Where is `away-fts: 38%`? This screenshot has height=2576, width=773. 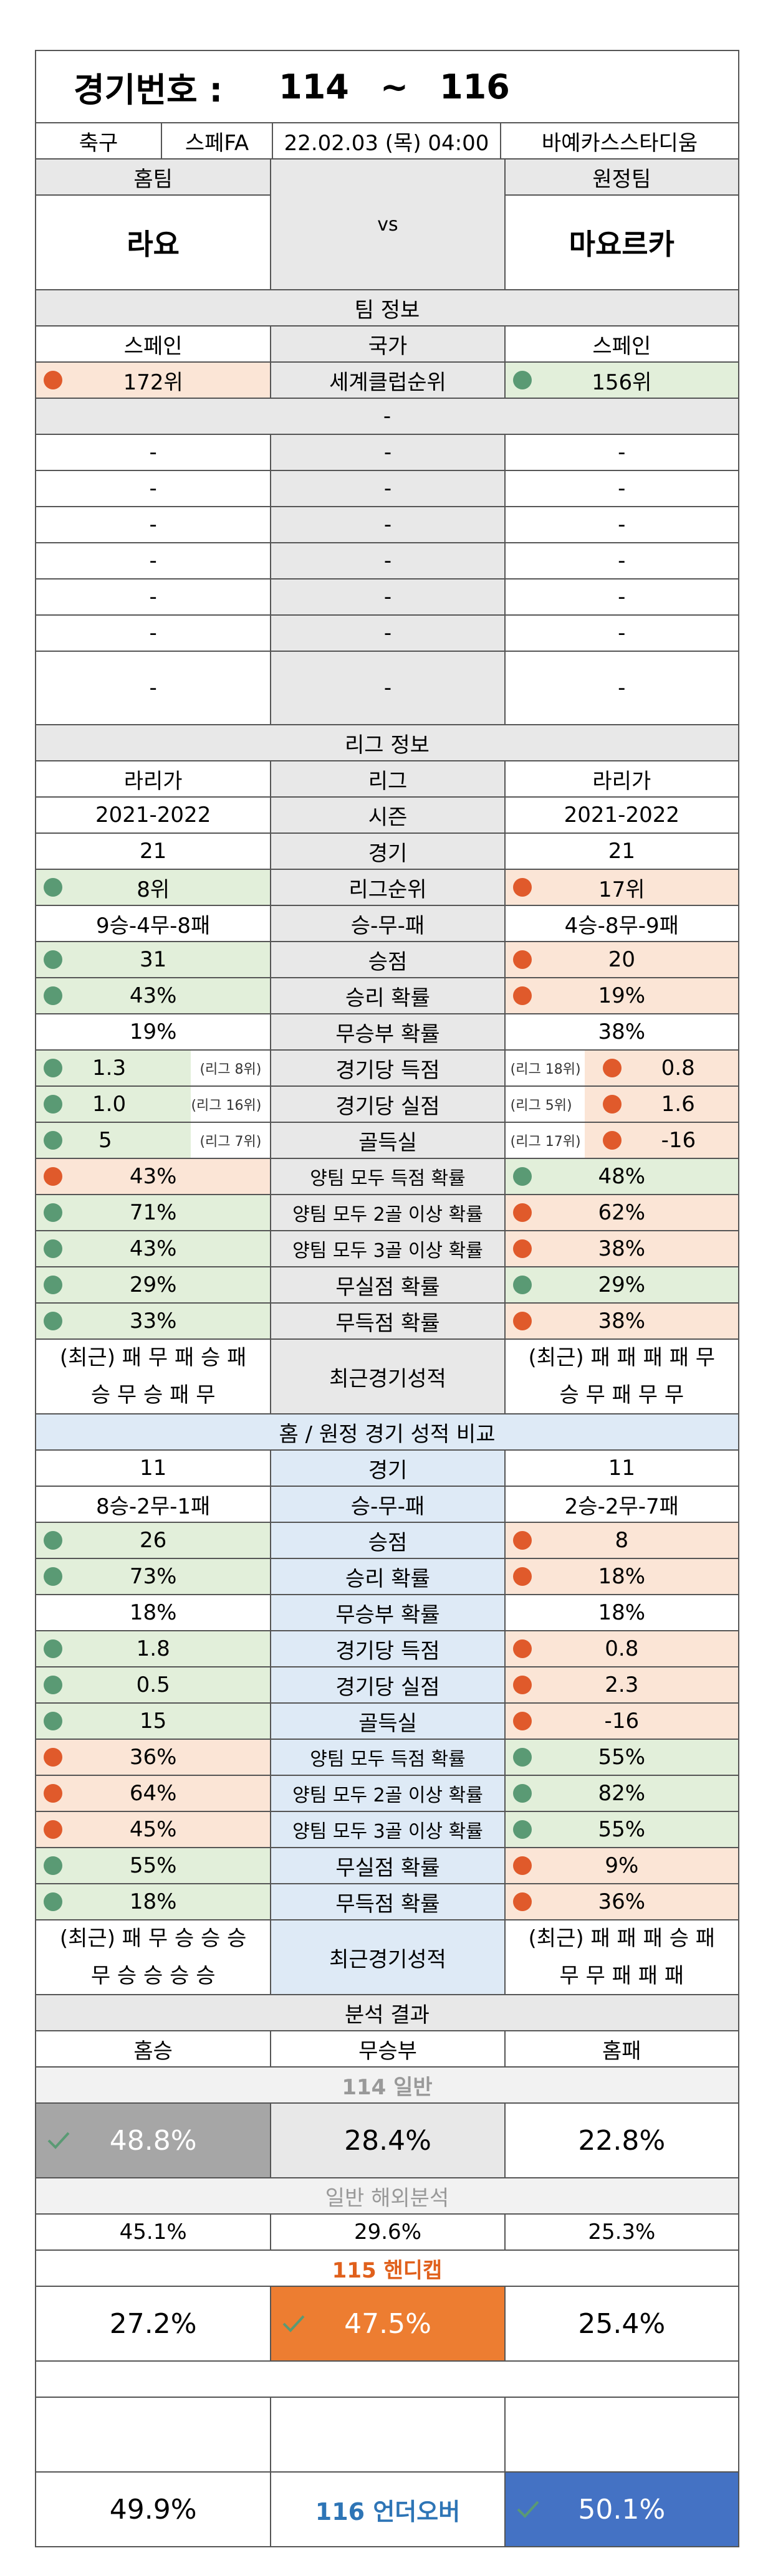 away-fts: 38% is located at coordinates (622, 1321).